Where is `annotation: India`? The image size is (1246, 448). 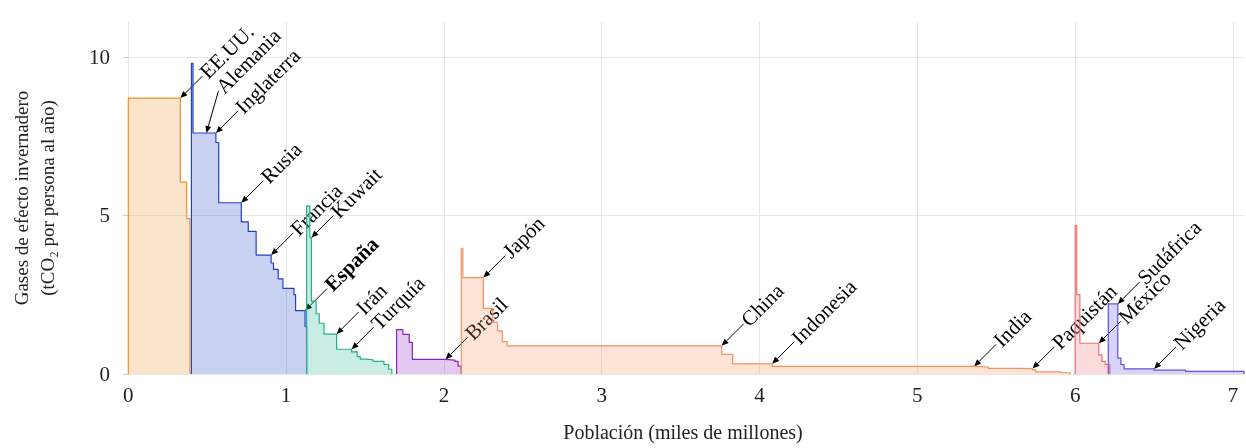 annotation: India is located at coordinates (1012, 327).